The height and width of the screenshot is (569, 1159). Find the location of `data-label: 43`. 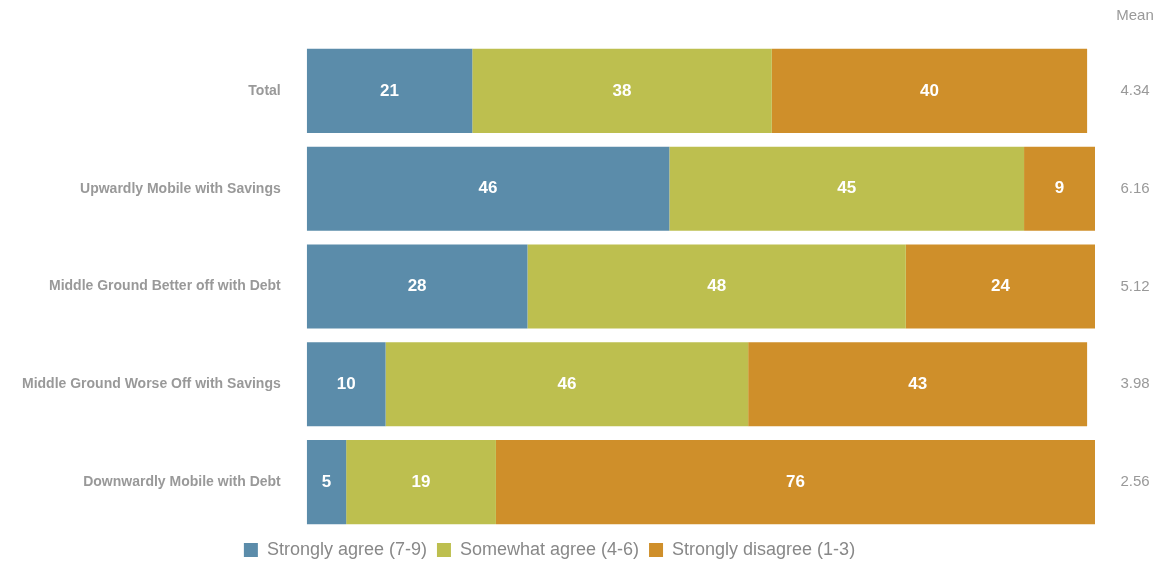

data-label: 43 is located at coordinates (918, 383).